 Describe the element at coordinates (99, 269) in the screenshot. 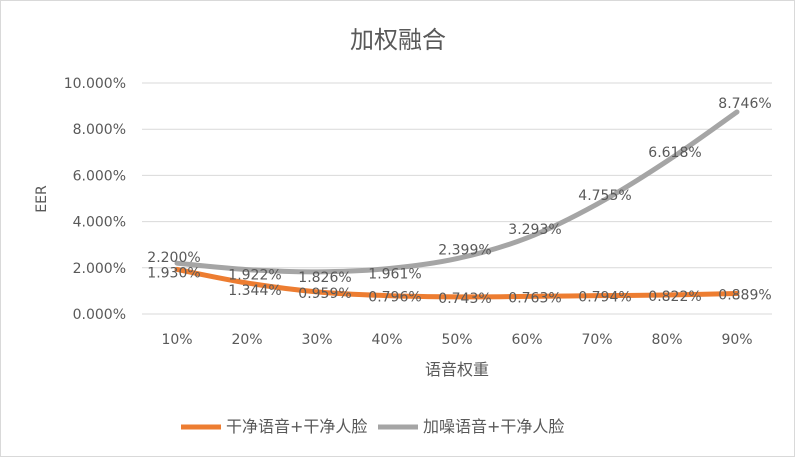

I see `y-tick-label: 2.000%` at that location.